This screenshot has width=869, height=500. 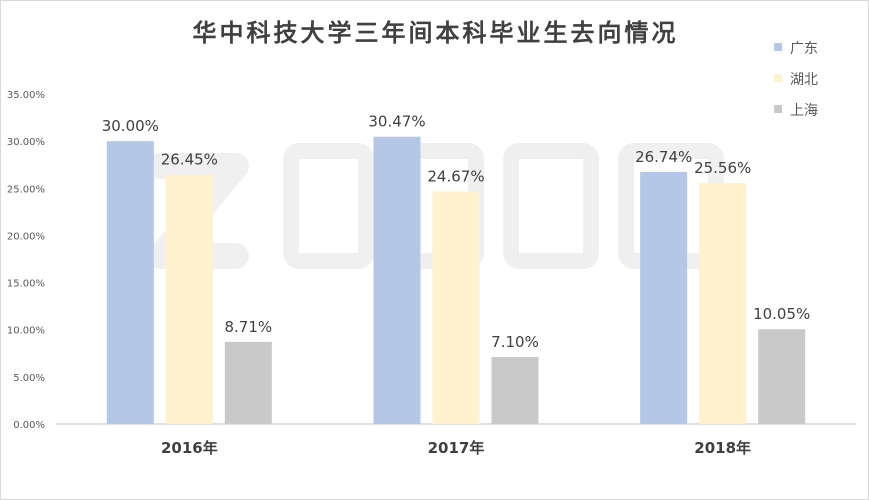 I want to click on y-tick-label: 20.00%, so click(x=26, y=236).